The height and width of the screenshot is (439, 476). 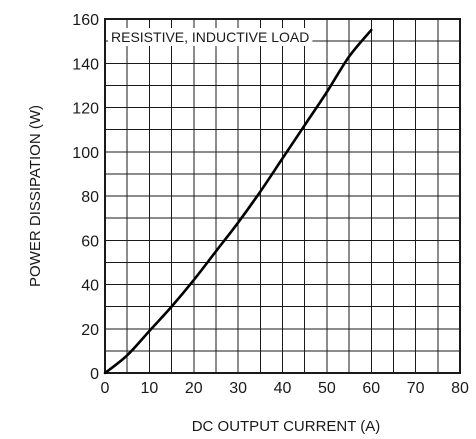 What do you see at coordinates (90, 241) in the screenshot?
I see `y-tick-label: 60` at bounding box center [90, 241].